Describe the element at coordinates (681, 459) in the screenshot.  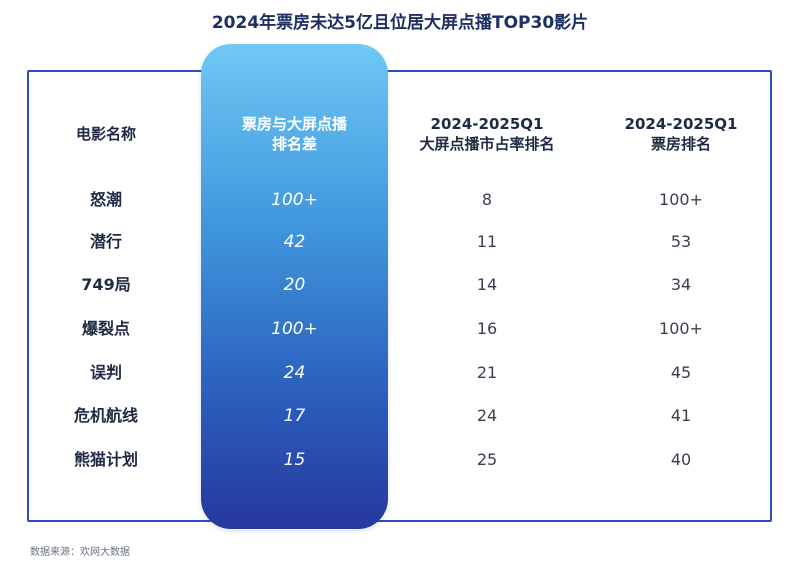
I see `box-office-rank-cell: 40` at that location.